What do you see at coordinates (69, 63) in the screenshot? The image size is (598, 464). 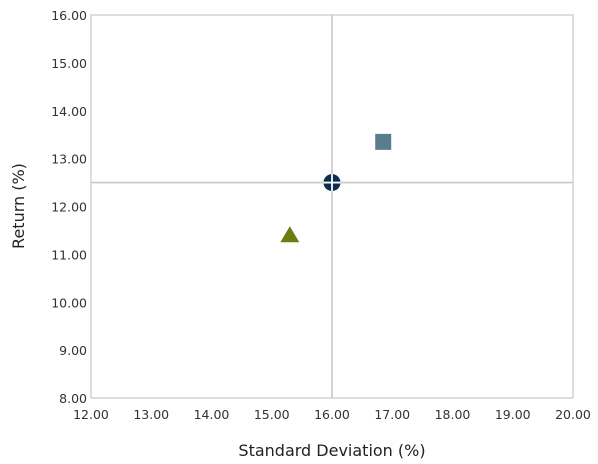 I see `y-tick-label: 15.00` at bounding box center [69, 63].